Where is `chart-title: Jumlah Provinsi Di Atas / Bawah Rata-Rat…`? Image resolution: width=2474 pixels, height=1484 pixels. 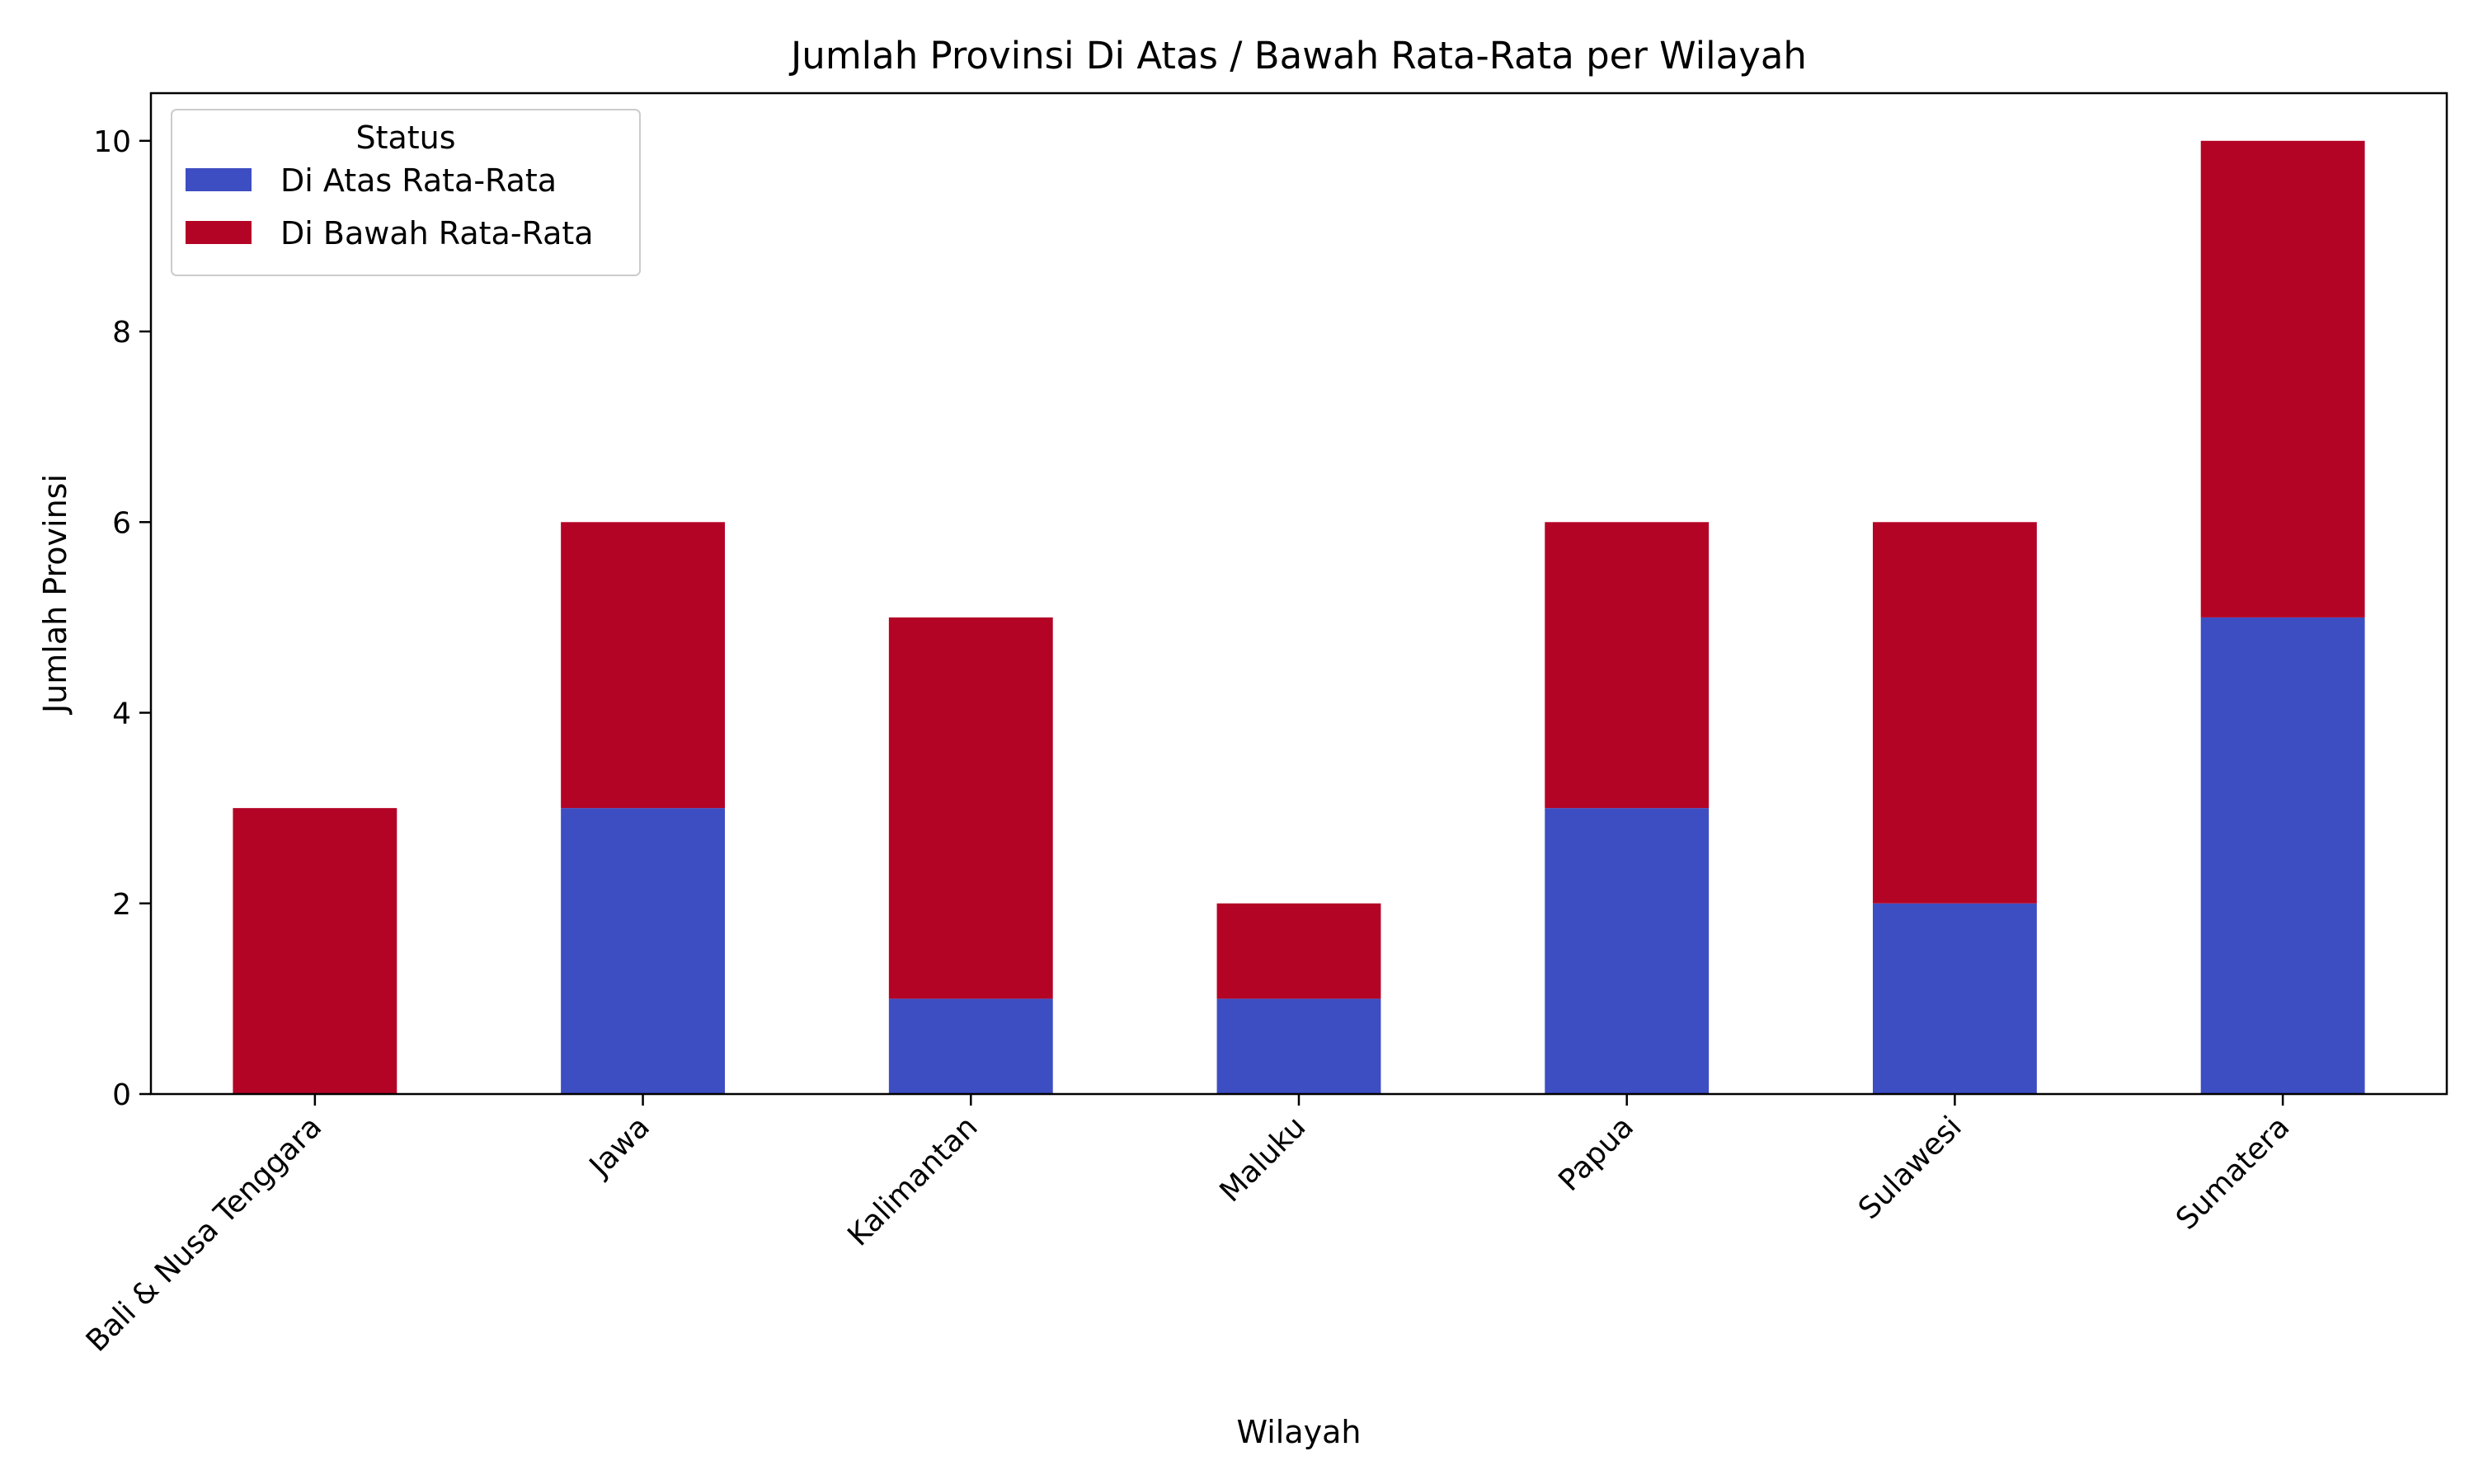 chart-title: Jumlah Provinsi Di Atas / Bawah Rata-Rat… is located at coordinates (1297, 55).